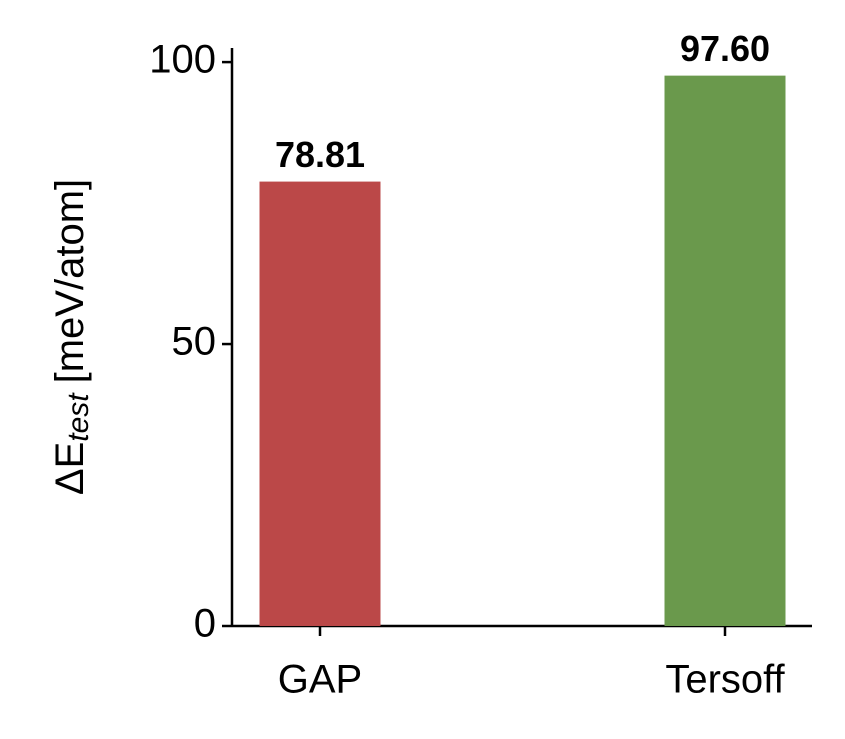  What do you see at coordinates (205, 624) in the screenshot?
I see `y-tick-label: 0` at bounding box center [205, 624].